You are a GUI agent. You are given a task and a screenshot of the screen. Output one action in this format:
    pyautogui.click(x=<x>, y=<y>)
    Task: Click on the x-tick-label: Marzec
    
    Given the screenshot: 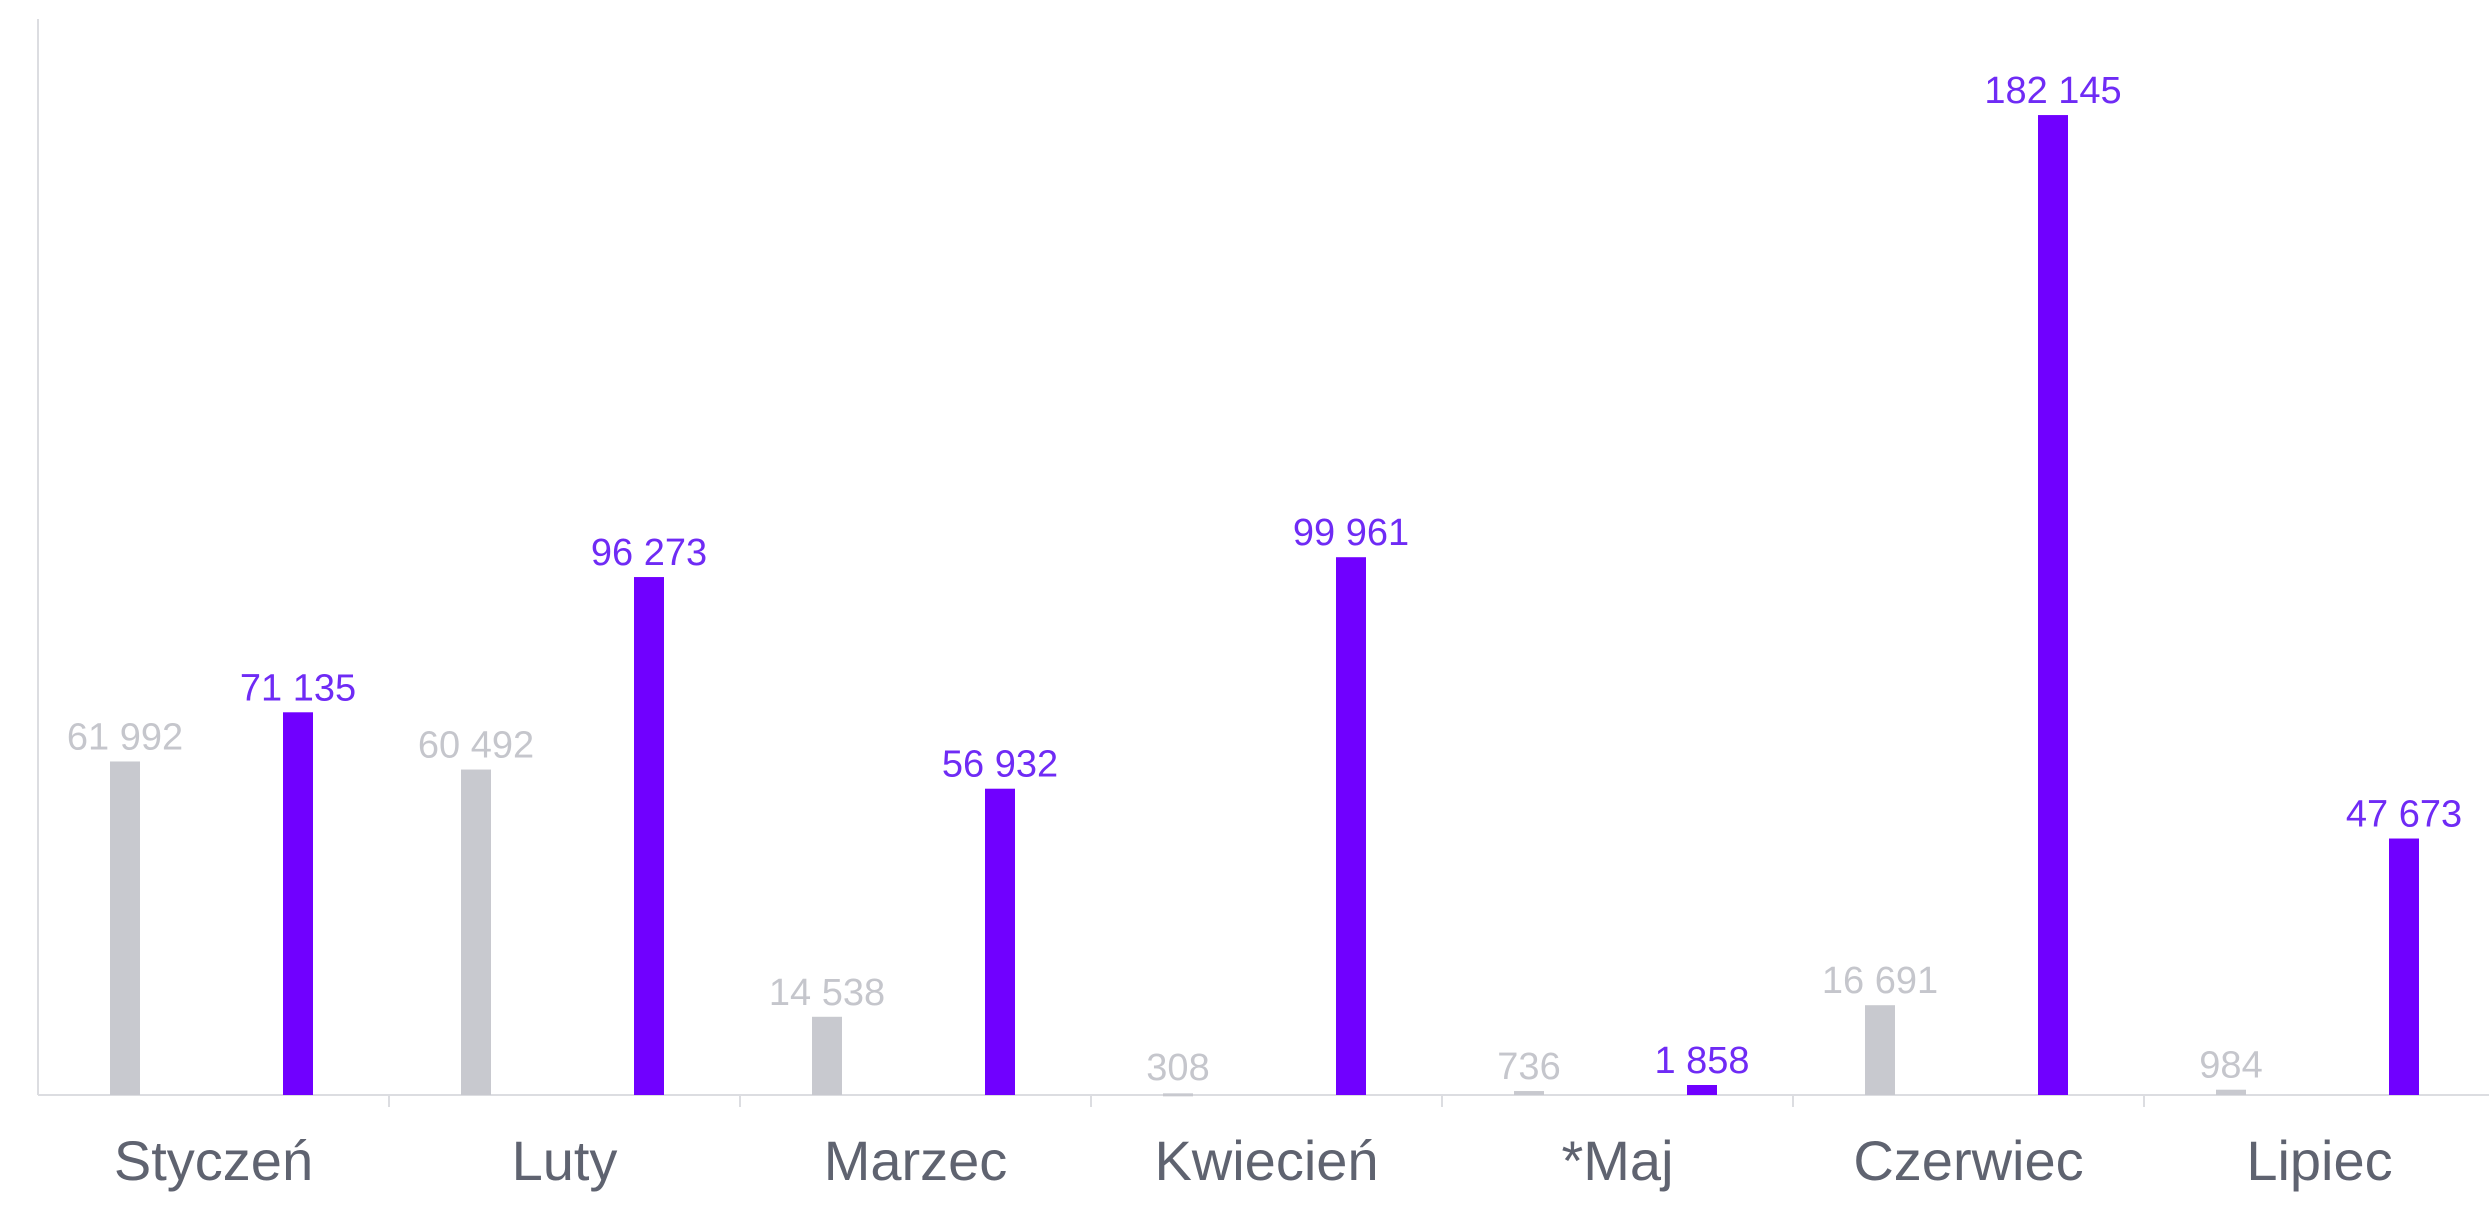 What is the action you would take?
    pyautogui.click(x=916, y=1160)
    